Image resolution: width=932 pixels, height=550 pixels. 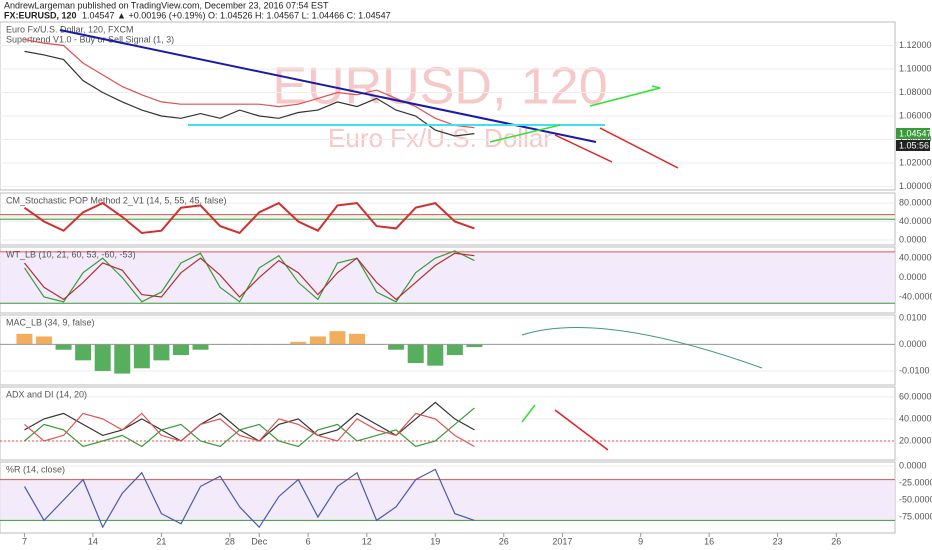 I want to click on price-tag, so click(x=913, y=133).